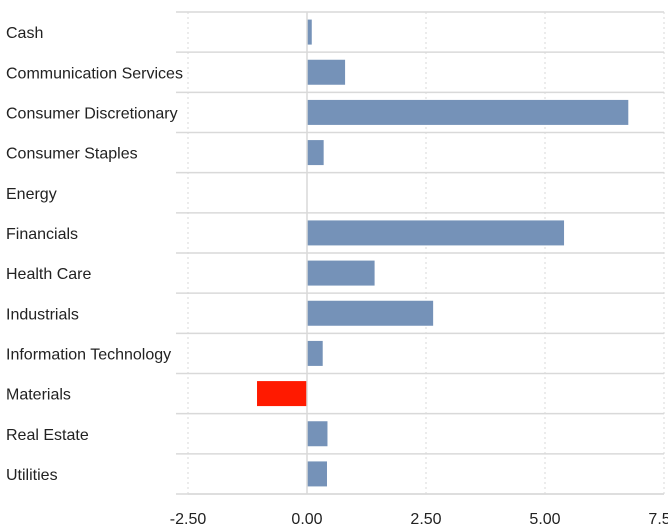  Describe the element at coordinates (425, 519) in the screenshot. I see `x-tick-label: 2.50` at that location.